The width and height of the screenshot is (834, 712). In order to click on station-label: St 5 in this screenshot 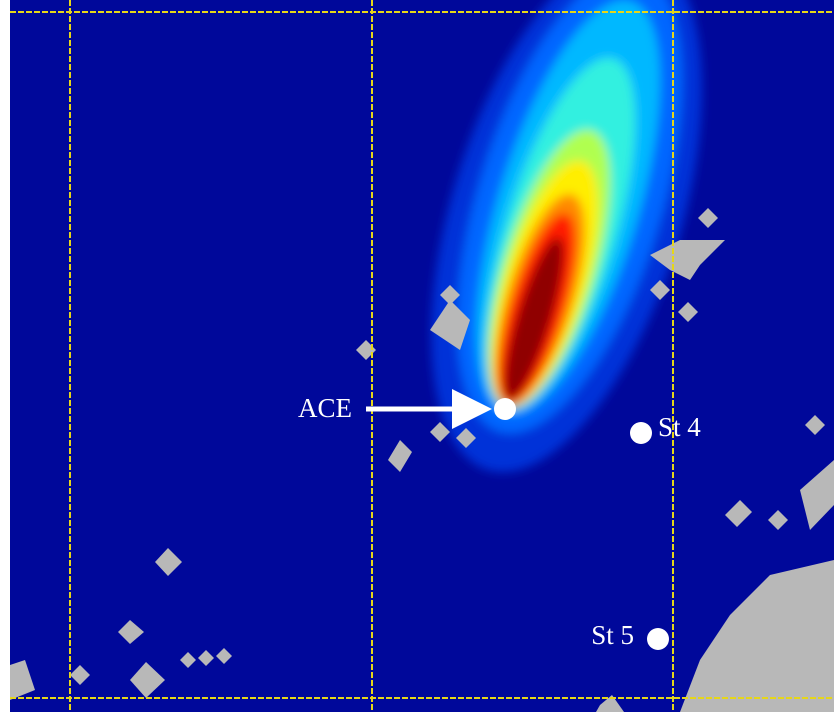, I will do `click(612, 635)`.